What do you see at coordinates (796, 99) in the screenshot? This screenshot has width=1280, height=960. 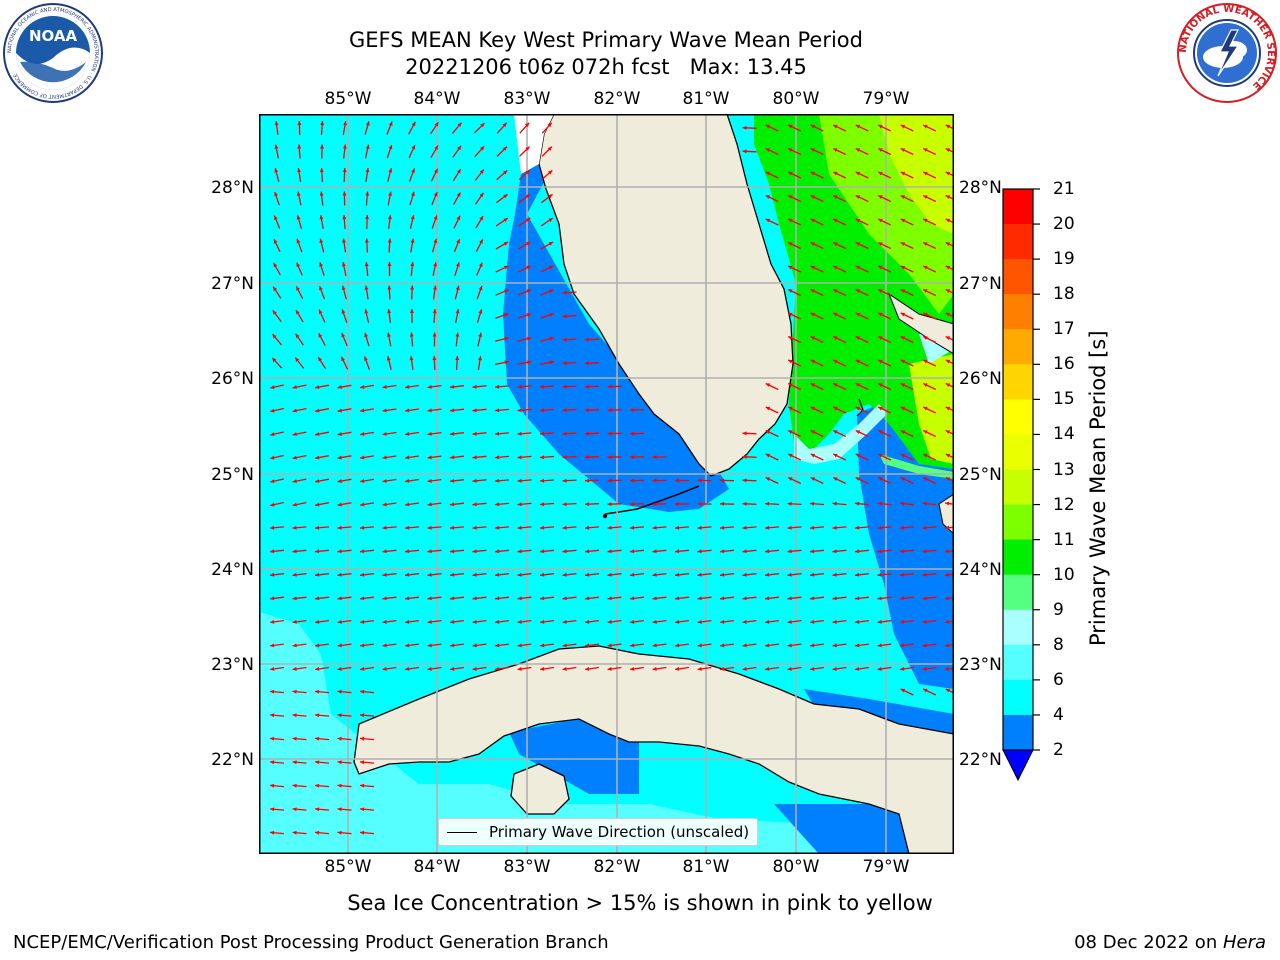 I see `lon-label-top: 80°W` at bounding box center [796, 99].